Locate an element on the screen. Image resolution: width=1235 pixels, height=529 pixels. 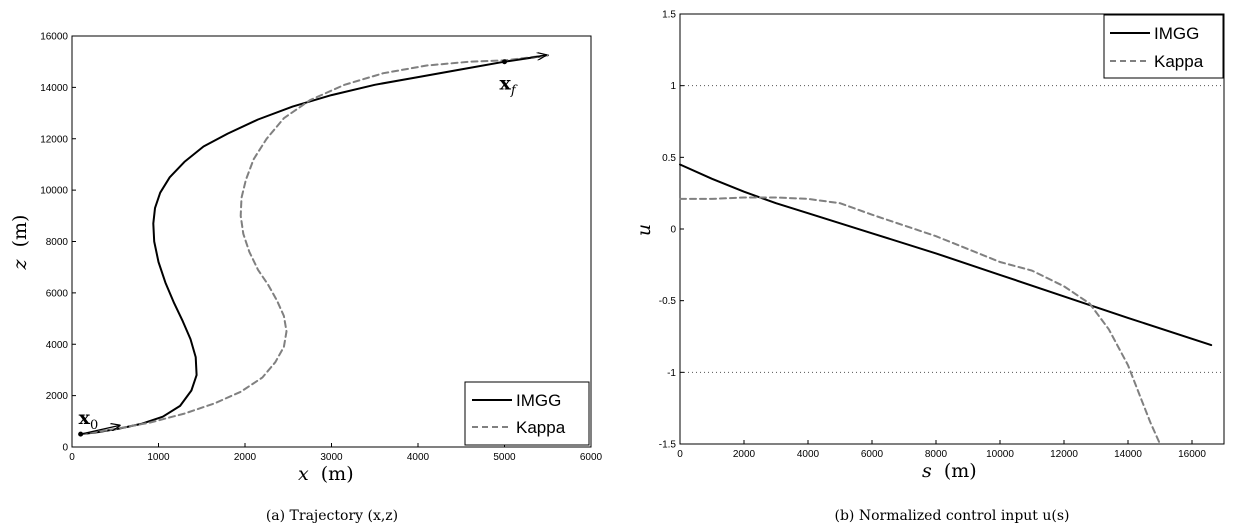
plot-a-ylabel: z (m) is located at coordinates (20, 243).